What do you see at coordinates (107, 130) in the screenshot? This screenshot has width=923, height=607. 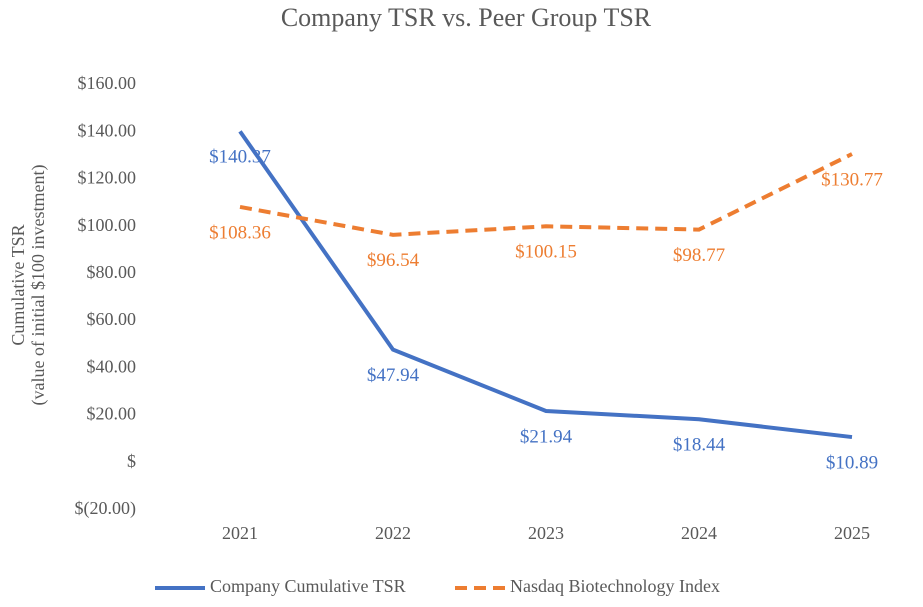 I see `y-tick-label: $140.00` at bounding box center [107, 130].